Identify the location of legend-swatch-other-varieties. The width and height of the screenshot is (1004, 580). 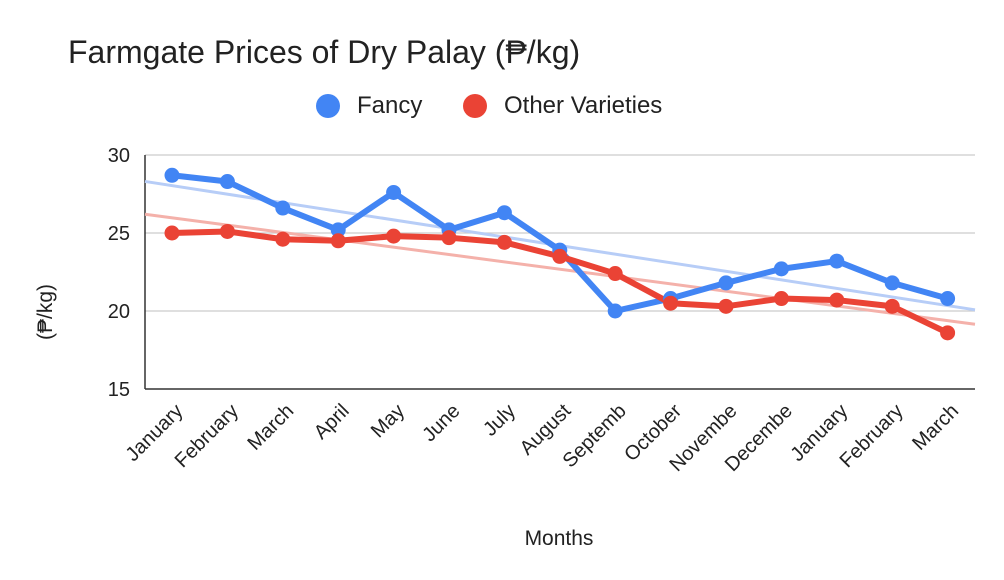
(475, 106).